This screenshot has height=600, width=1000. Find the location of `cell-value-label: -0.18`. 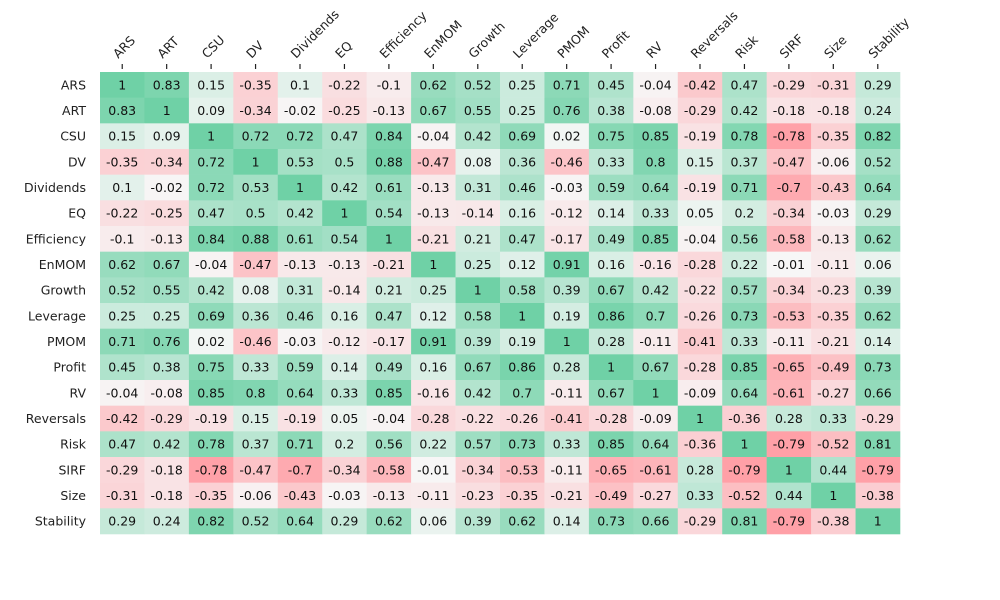

cell-value-label: -0.18 is located at coordinates (789, 110).